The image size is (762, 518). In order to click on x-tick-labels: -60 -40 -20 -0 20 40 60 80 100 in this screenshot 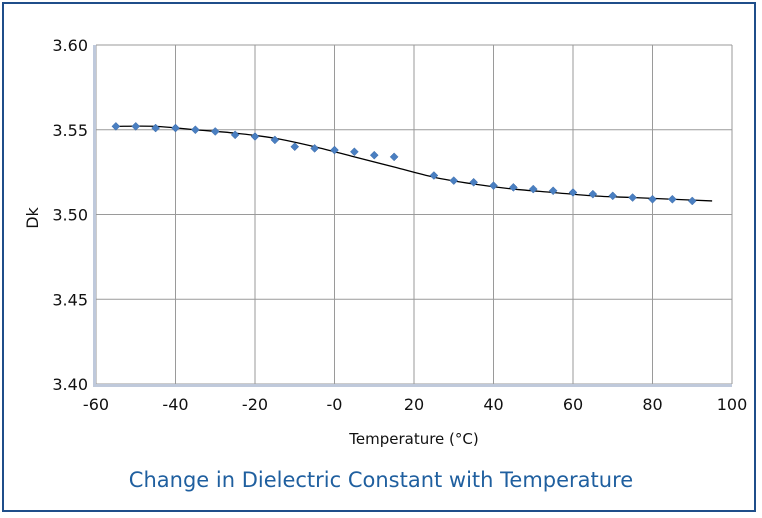, I will do `click(415, 404)`.